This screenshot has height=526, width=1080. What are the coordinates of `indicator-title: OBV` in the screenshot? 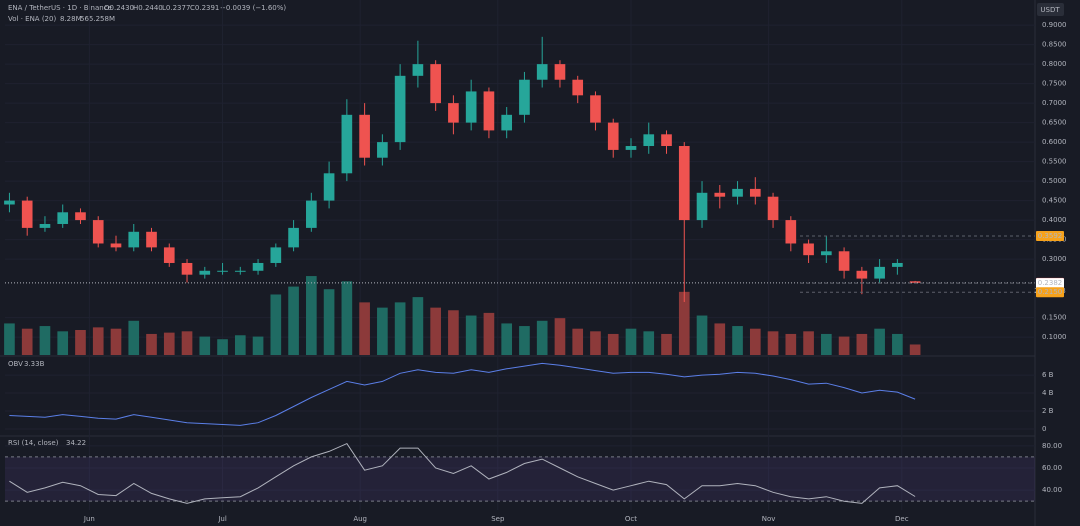 It's located at (15, 364).